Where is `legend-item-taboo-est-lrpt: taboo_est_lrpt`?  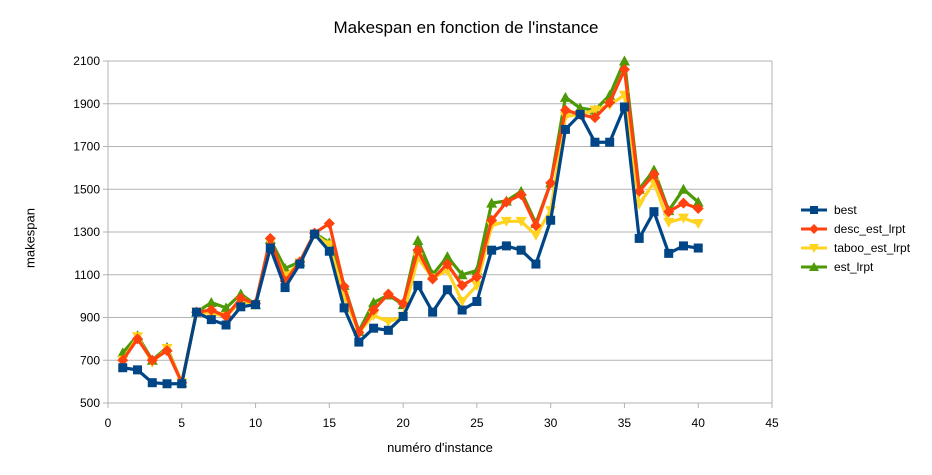 legend-item-taboo-est-lrpt: taboo_est_lrpt is located at coordinates (865, 247).